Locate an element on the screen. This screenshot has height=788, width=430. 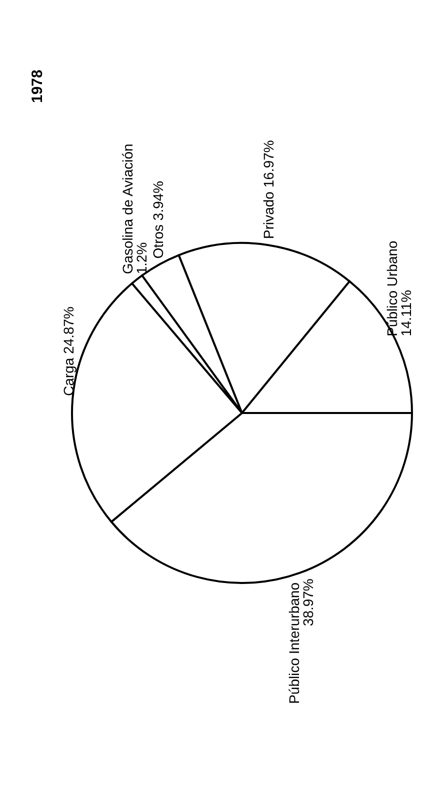
slice-label: Privado 16.97% is located at coordinates (268, 190).